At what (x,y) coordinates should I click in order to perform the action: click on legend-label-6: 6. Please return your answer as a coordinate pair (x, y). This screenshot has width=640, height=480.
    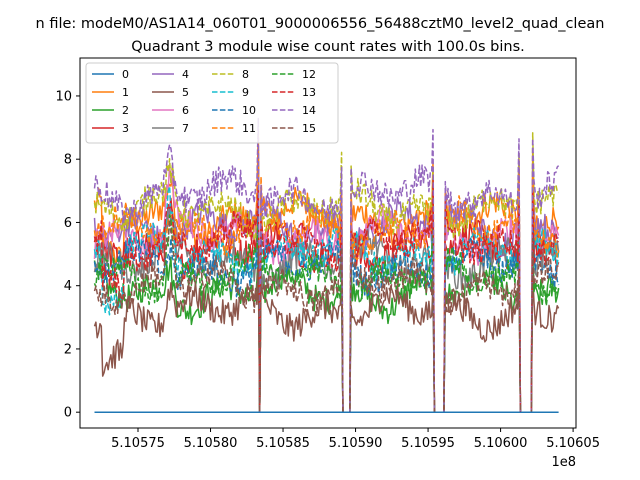
    Looking at the image, I should click on (185, 110).